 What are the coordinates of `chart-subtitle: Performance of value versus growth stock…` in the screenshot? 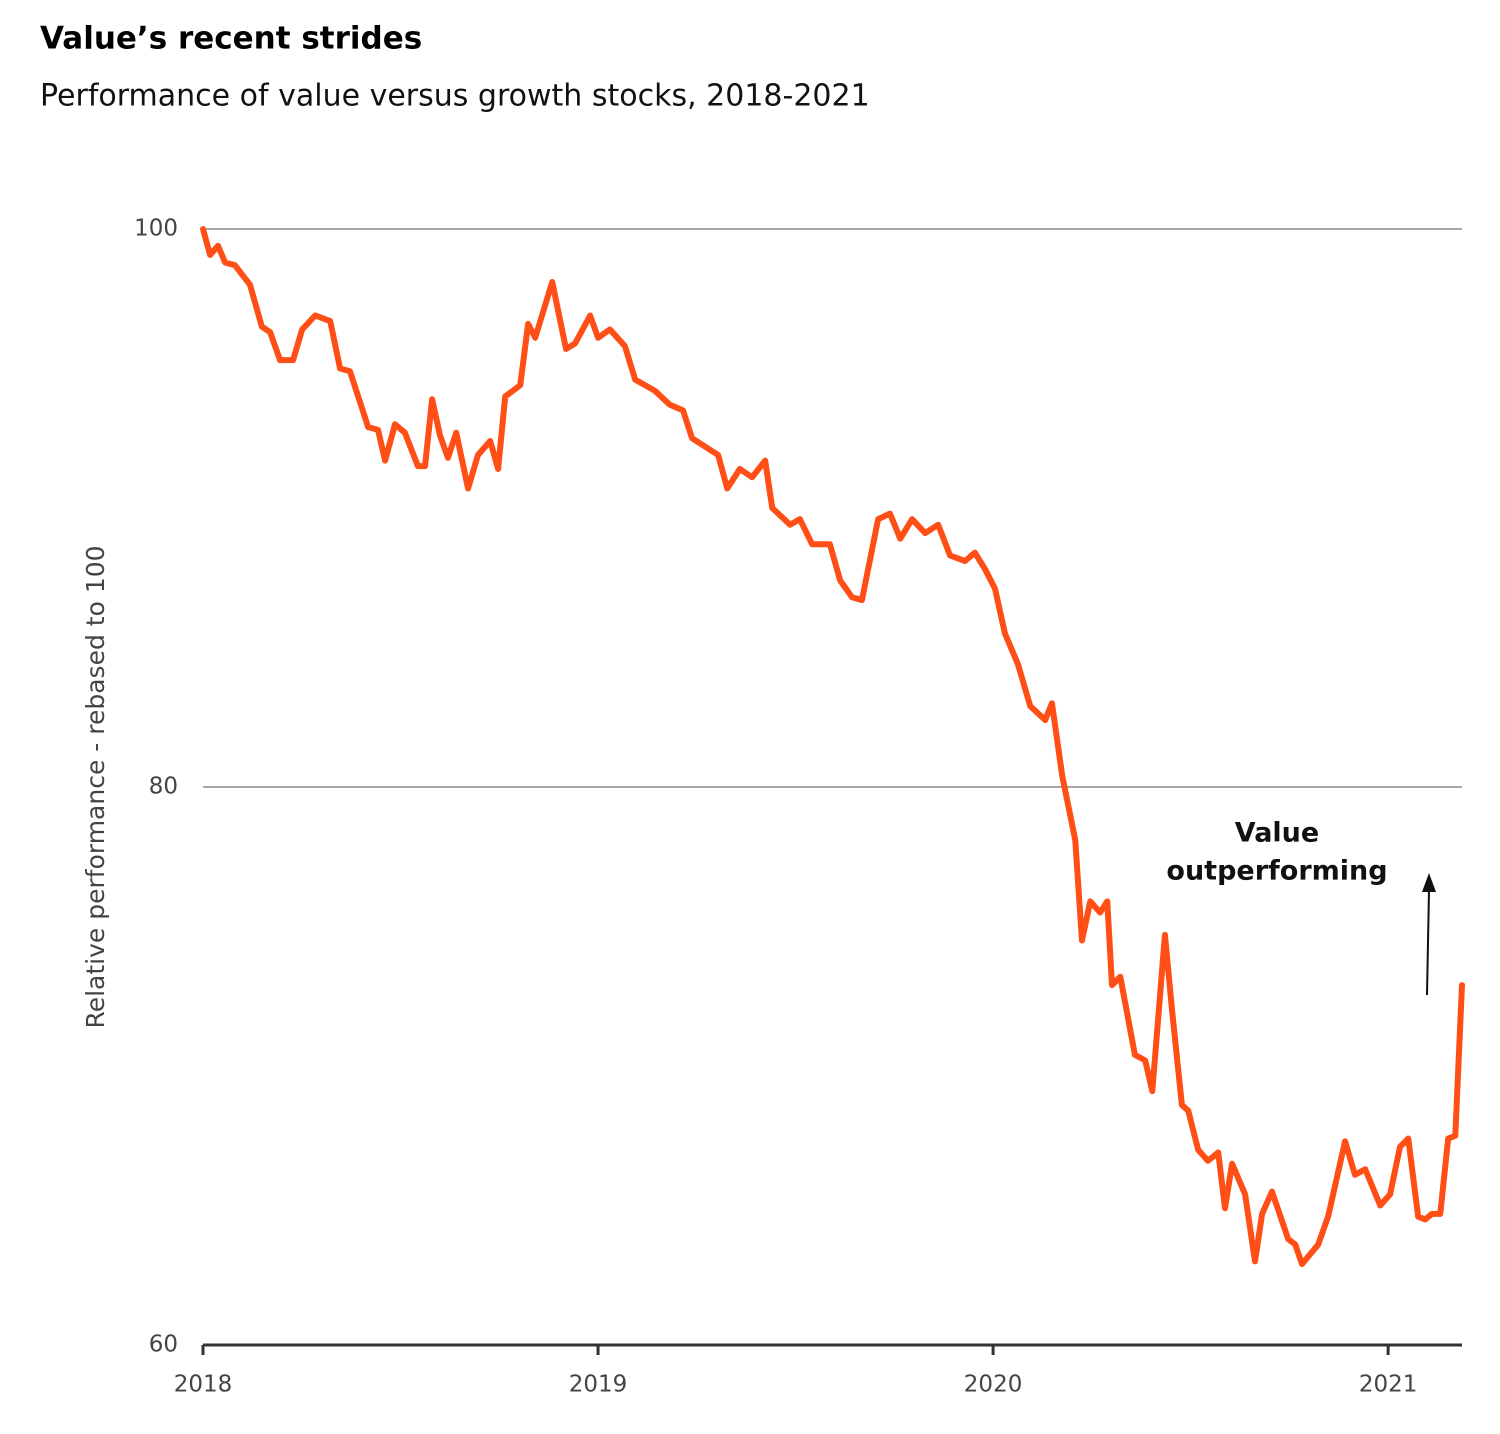 It's located at (455, 96).